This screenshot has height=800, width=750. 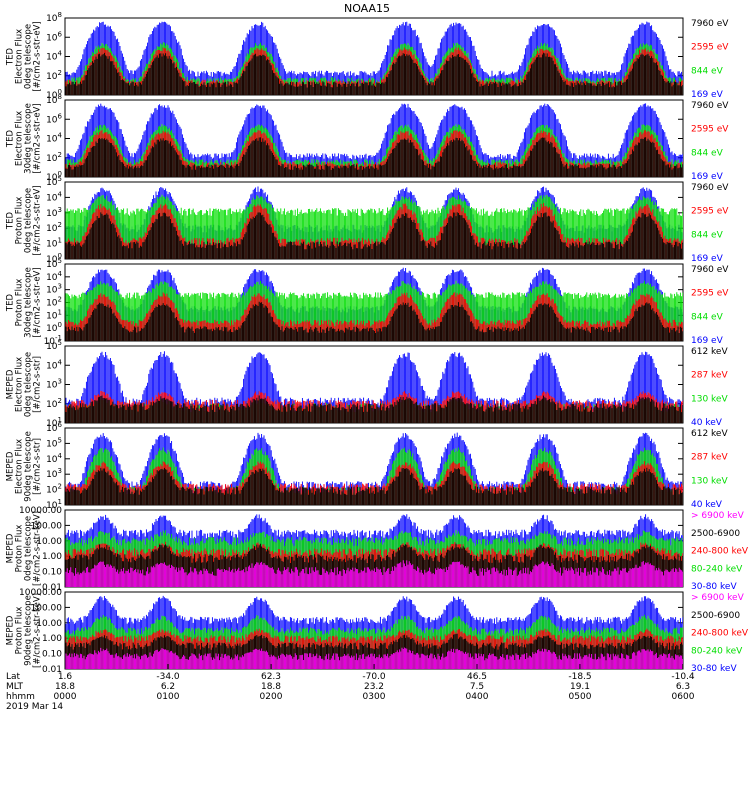 What do you see at coordinates (477, 677) in the screenshot?
I see `x-tick-lat: 46.5` at bounding box center [477, 677].